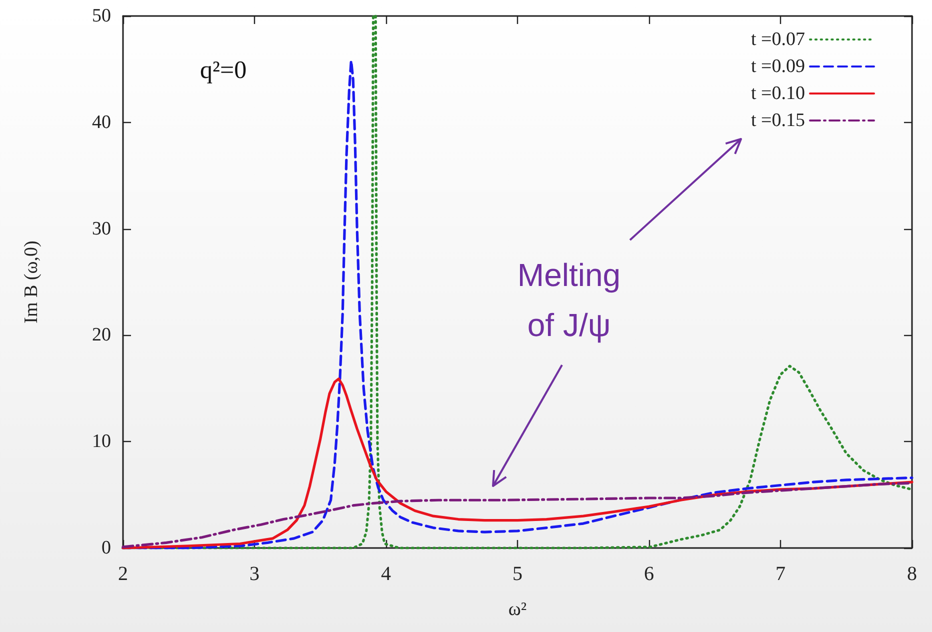 The image size is (932, 632). What do you see at coordinates (101, 441) in the screenshot?
I see `y-tick-label: 10` at bounding box center [101, 441].